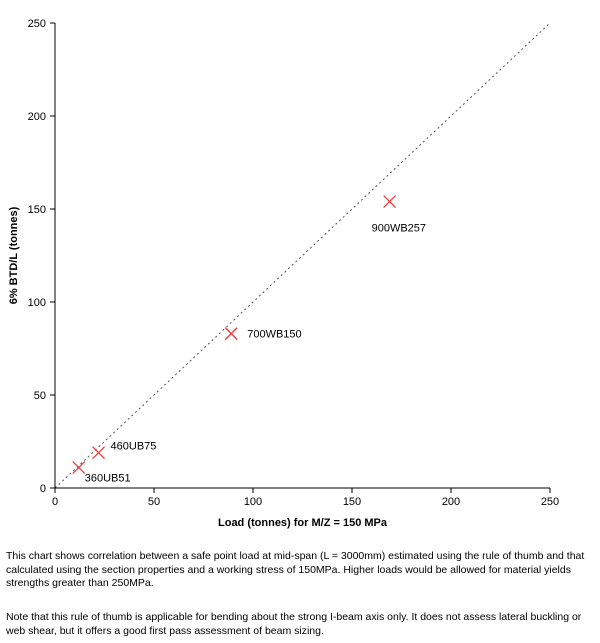 The width and height of the screenshot is (600, 643). I want to click on x-tick-label: 200, so click(451, 502).